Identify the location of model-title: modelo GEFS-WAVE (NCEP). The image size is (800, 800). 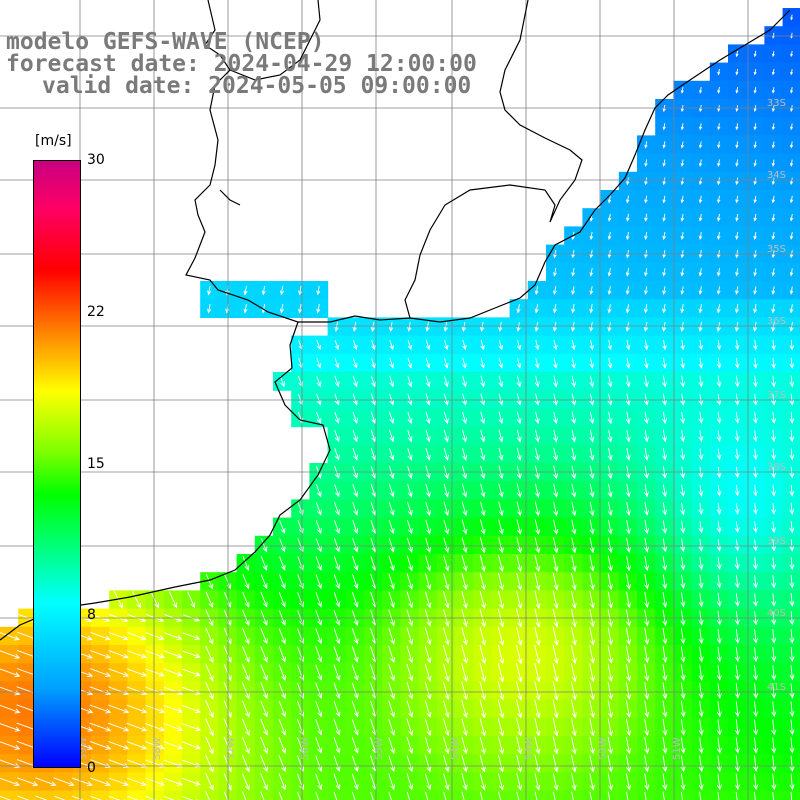
(165, 42).